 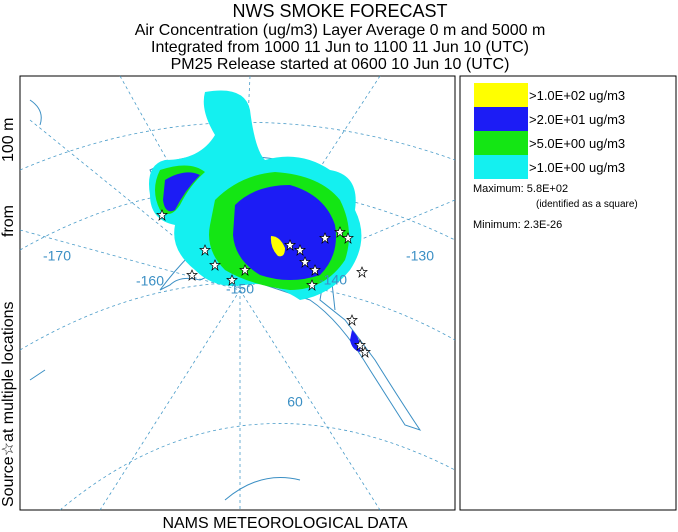 What do you see at coordinates (333, 280) in the screenshot?
I see `map-label: -140` at bounding box center [333, 280].